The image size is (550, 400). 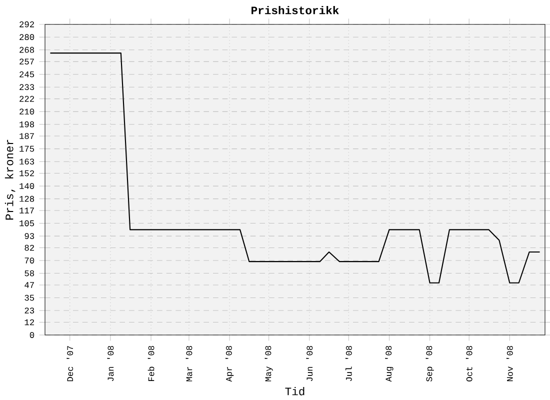 I want to click on y-tick-label: 128, so click(x=27, y=199).